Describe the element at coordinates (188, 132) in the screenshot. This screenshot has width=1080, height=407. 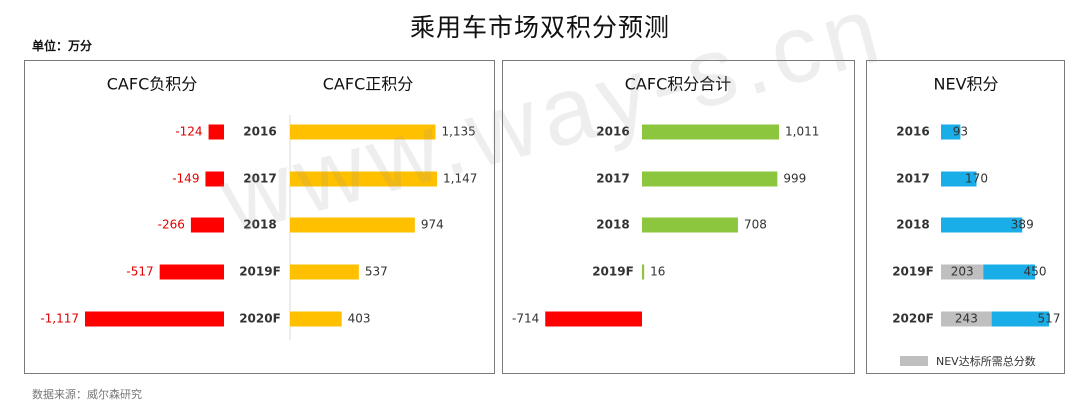
I see `data-label-cafc-negative: -124` at that location.